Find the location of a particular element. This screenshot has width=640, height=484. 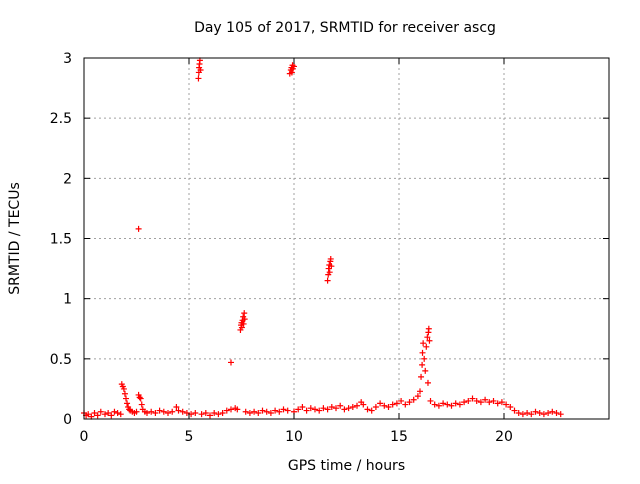

x-tick-label: 5 is located at coordinates (189, 437).